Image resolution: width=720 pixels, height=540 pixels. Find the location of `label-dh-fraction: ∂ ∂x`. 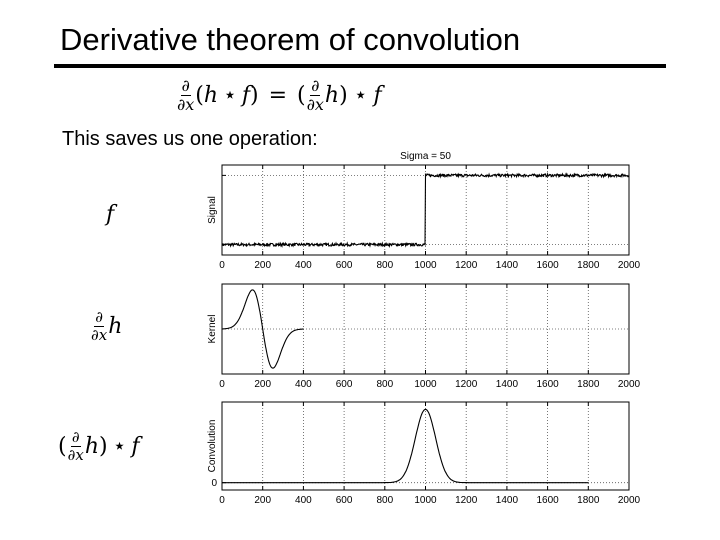

label-dh-fraction: ∂ ∂x is located at coordinates (99, 326).